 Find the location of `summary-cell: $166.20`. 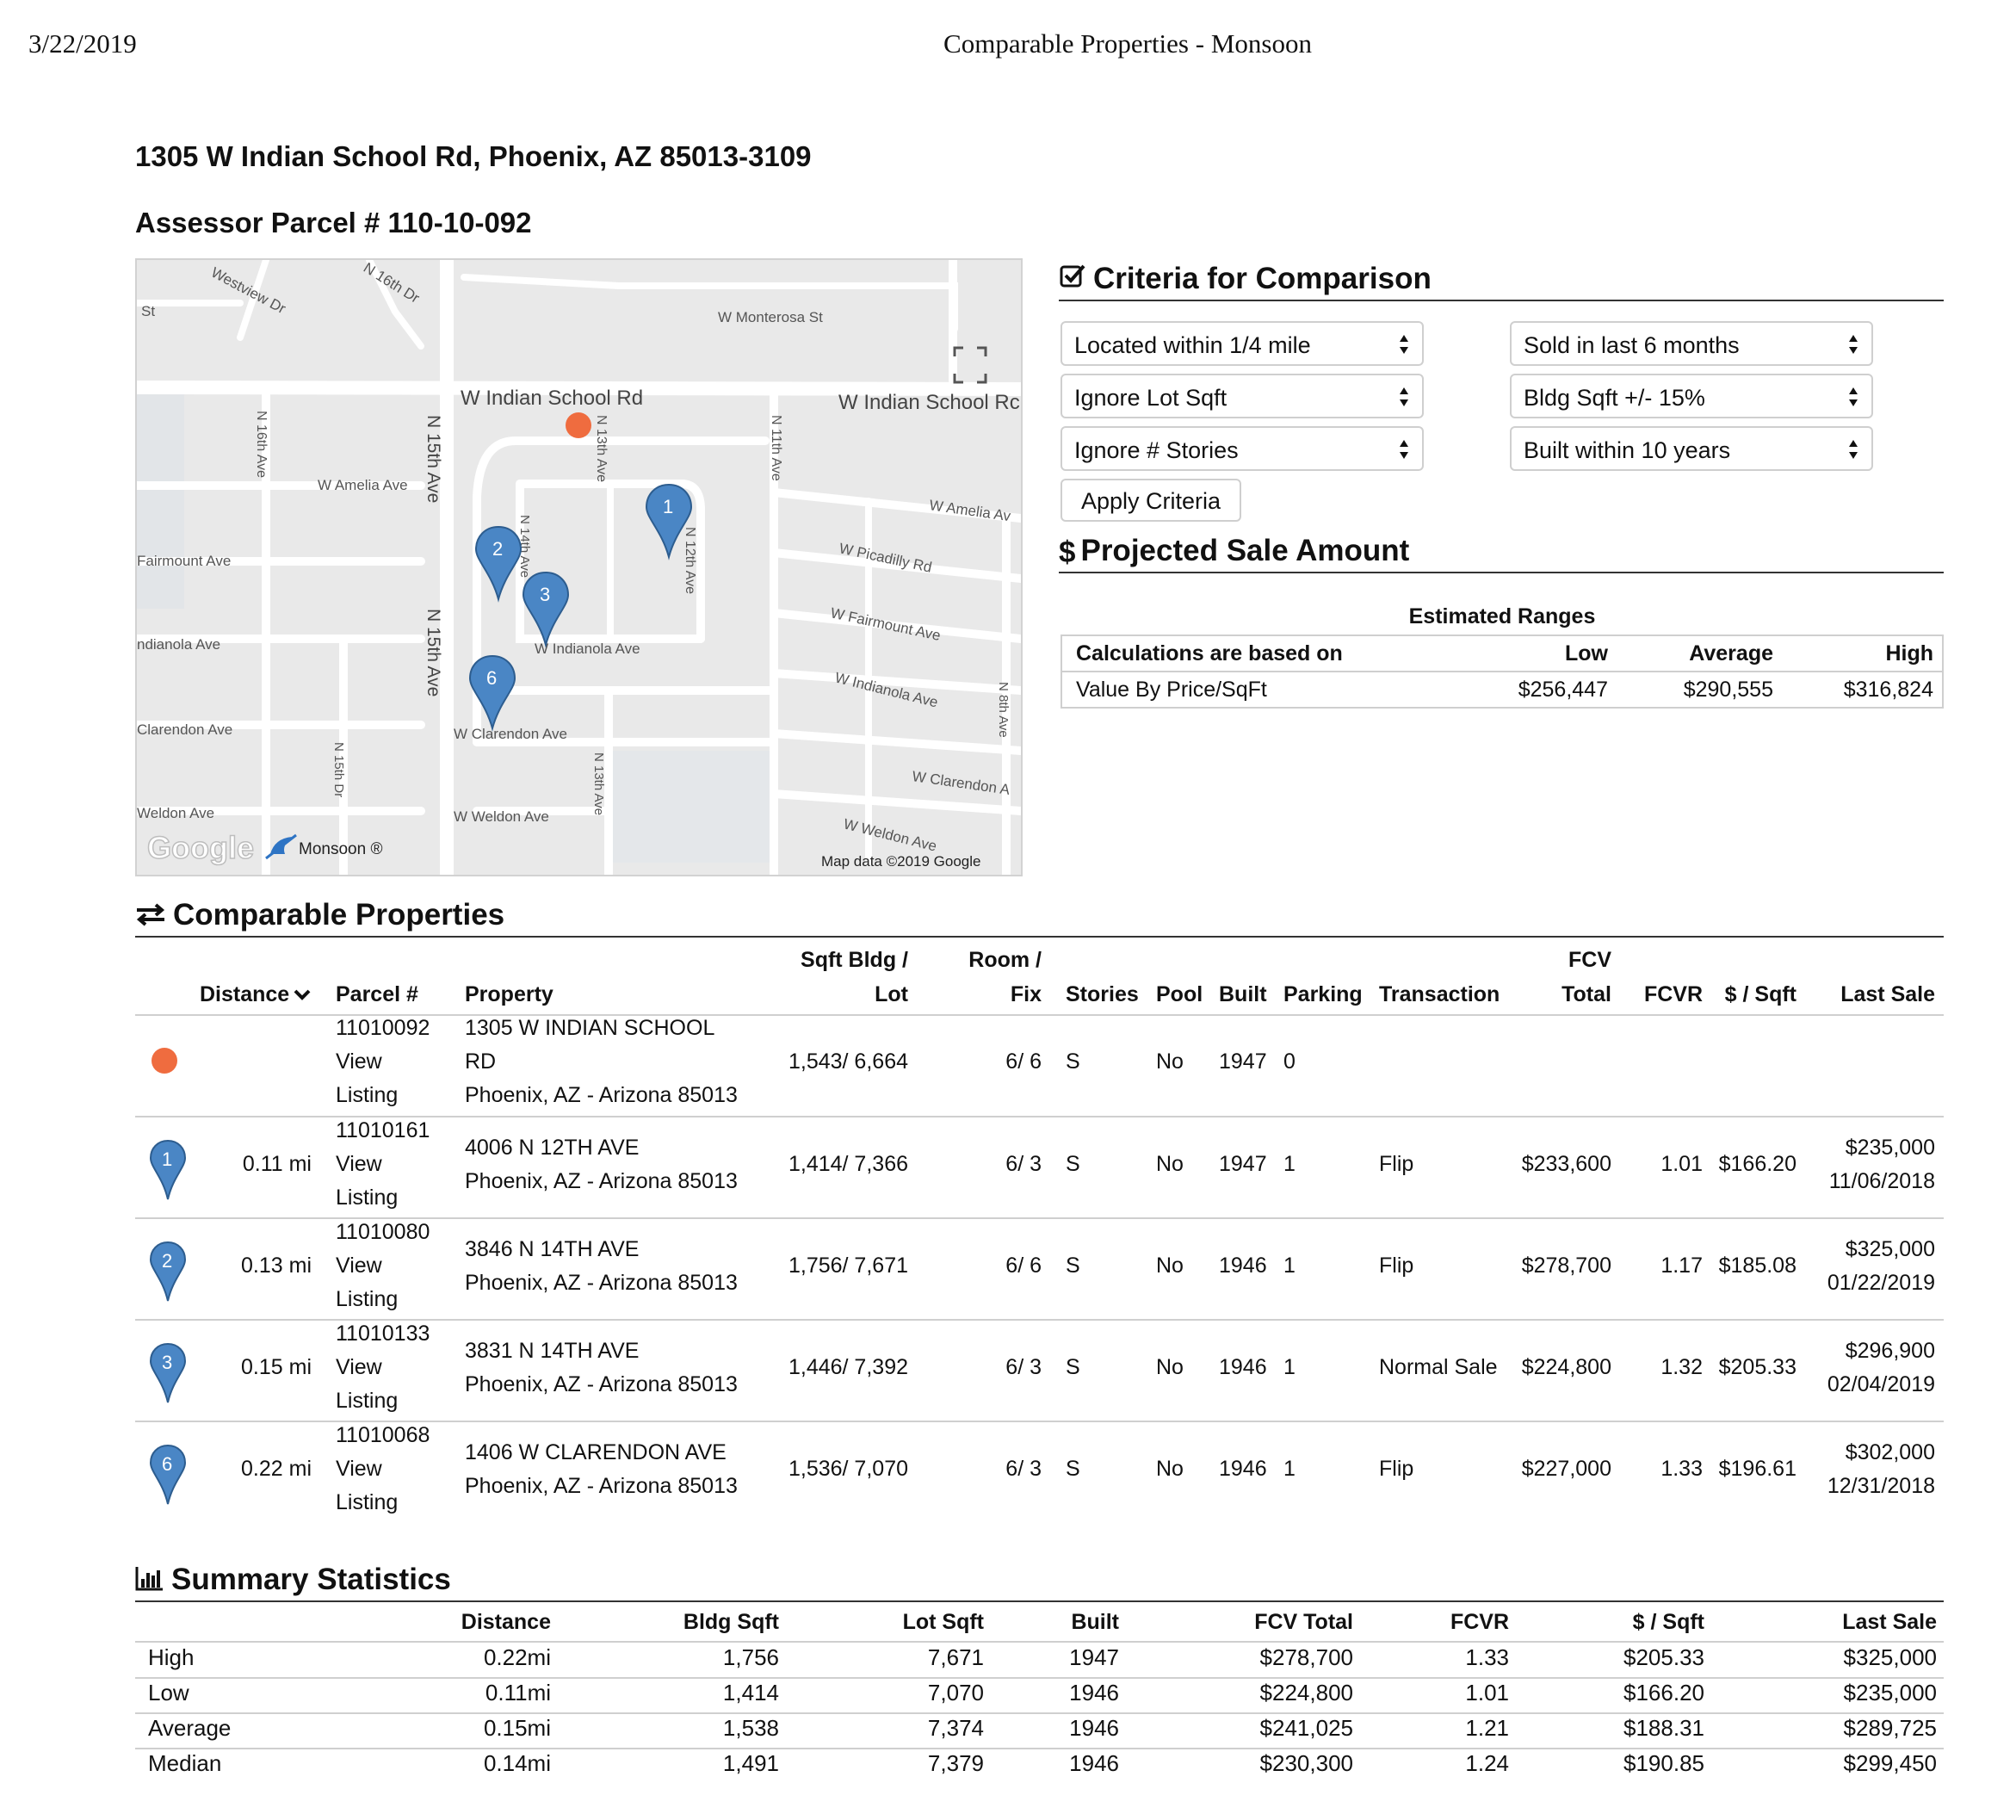

summary-cell: $166.20 is located at coordinates (1664, 1693).